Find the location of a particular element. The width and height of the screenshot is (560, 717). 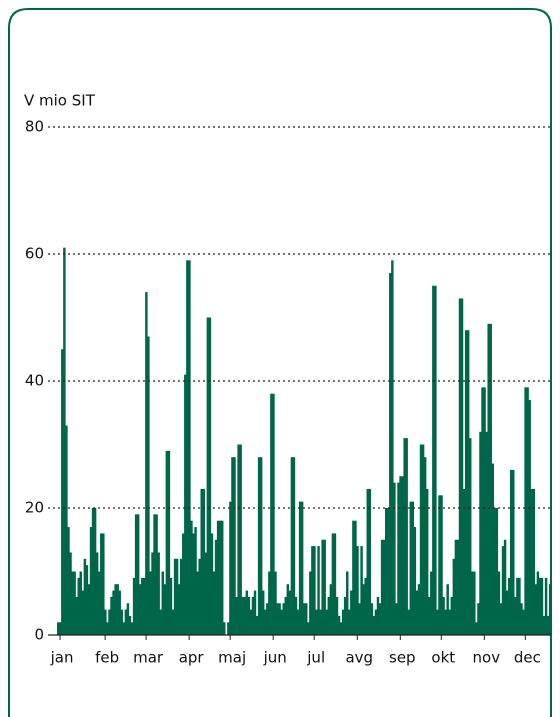

y-tick-label: 40 is located at coordinates (34, 381).